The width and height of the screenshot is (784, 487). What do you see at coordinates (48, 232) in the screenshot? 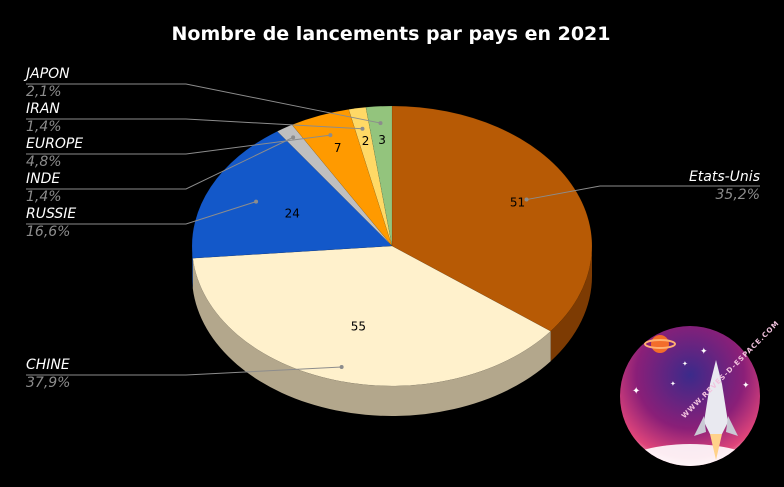
I see `percent-label-russie: 16,6%` at bounding box center [48, 232].